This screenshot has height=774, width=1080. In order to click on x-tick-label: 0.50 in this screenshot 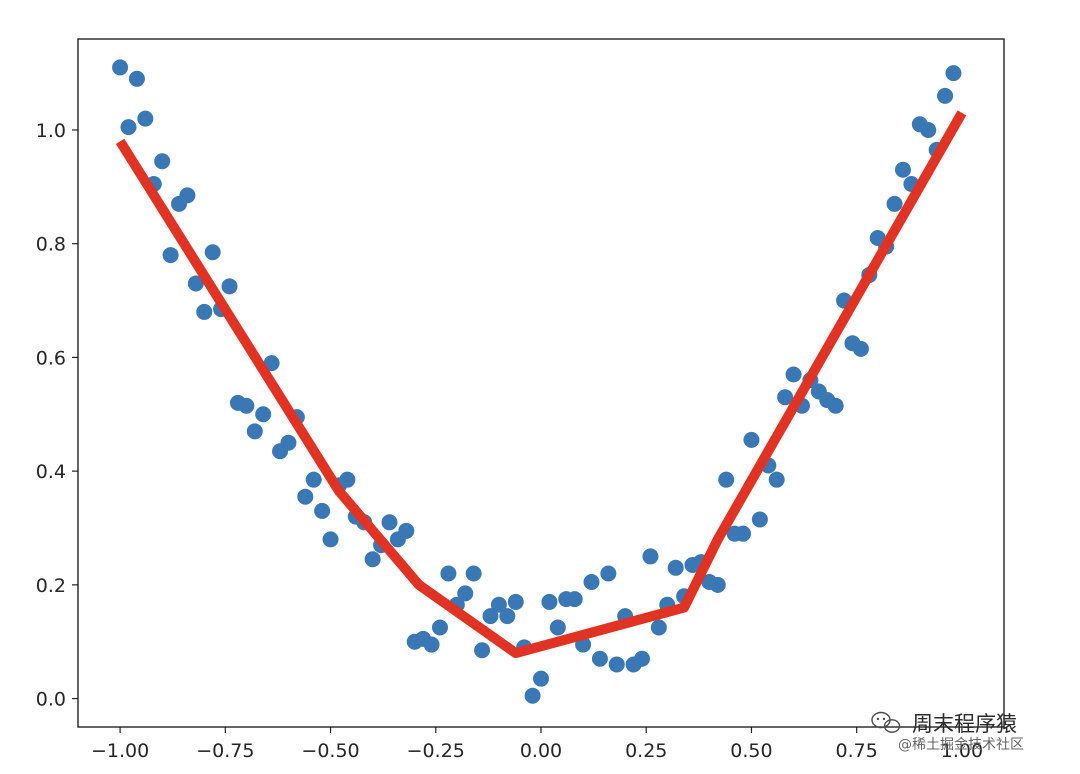, I will do `click(751, 751)`.